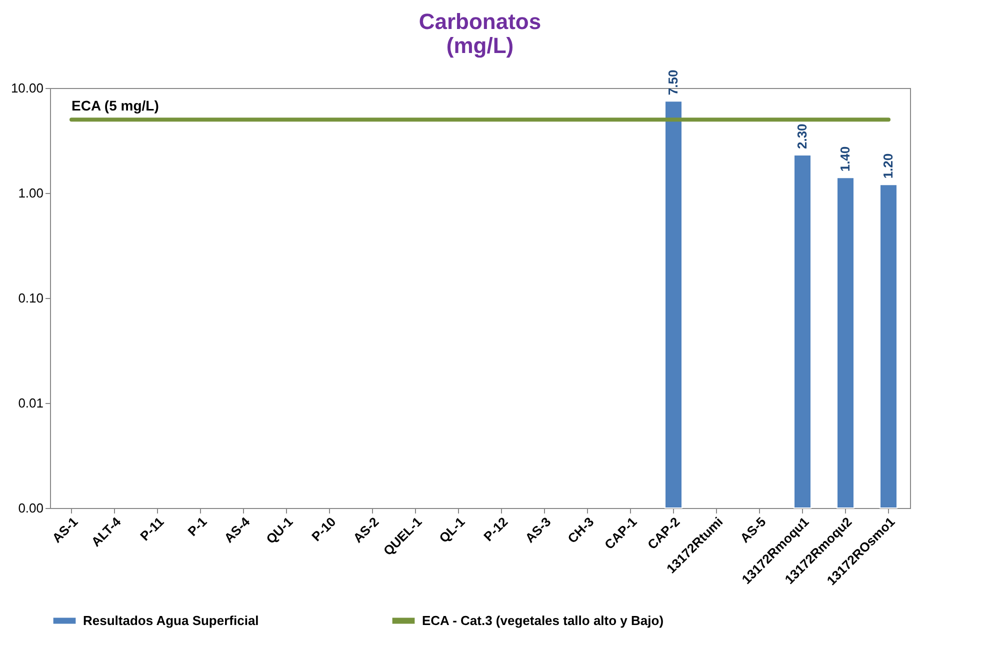 The image size is (986, 668). Describe the element at coordinates (480, 33) in the screenshot. I see `chart-title: Carbonatos (mg/L)` at that location.